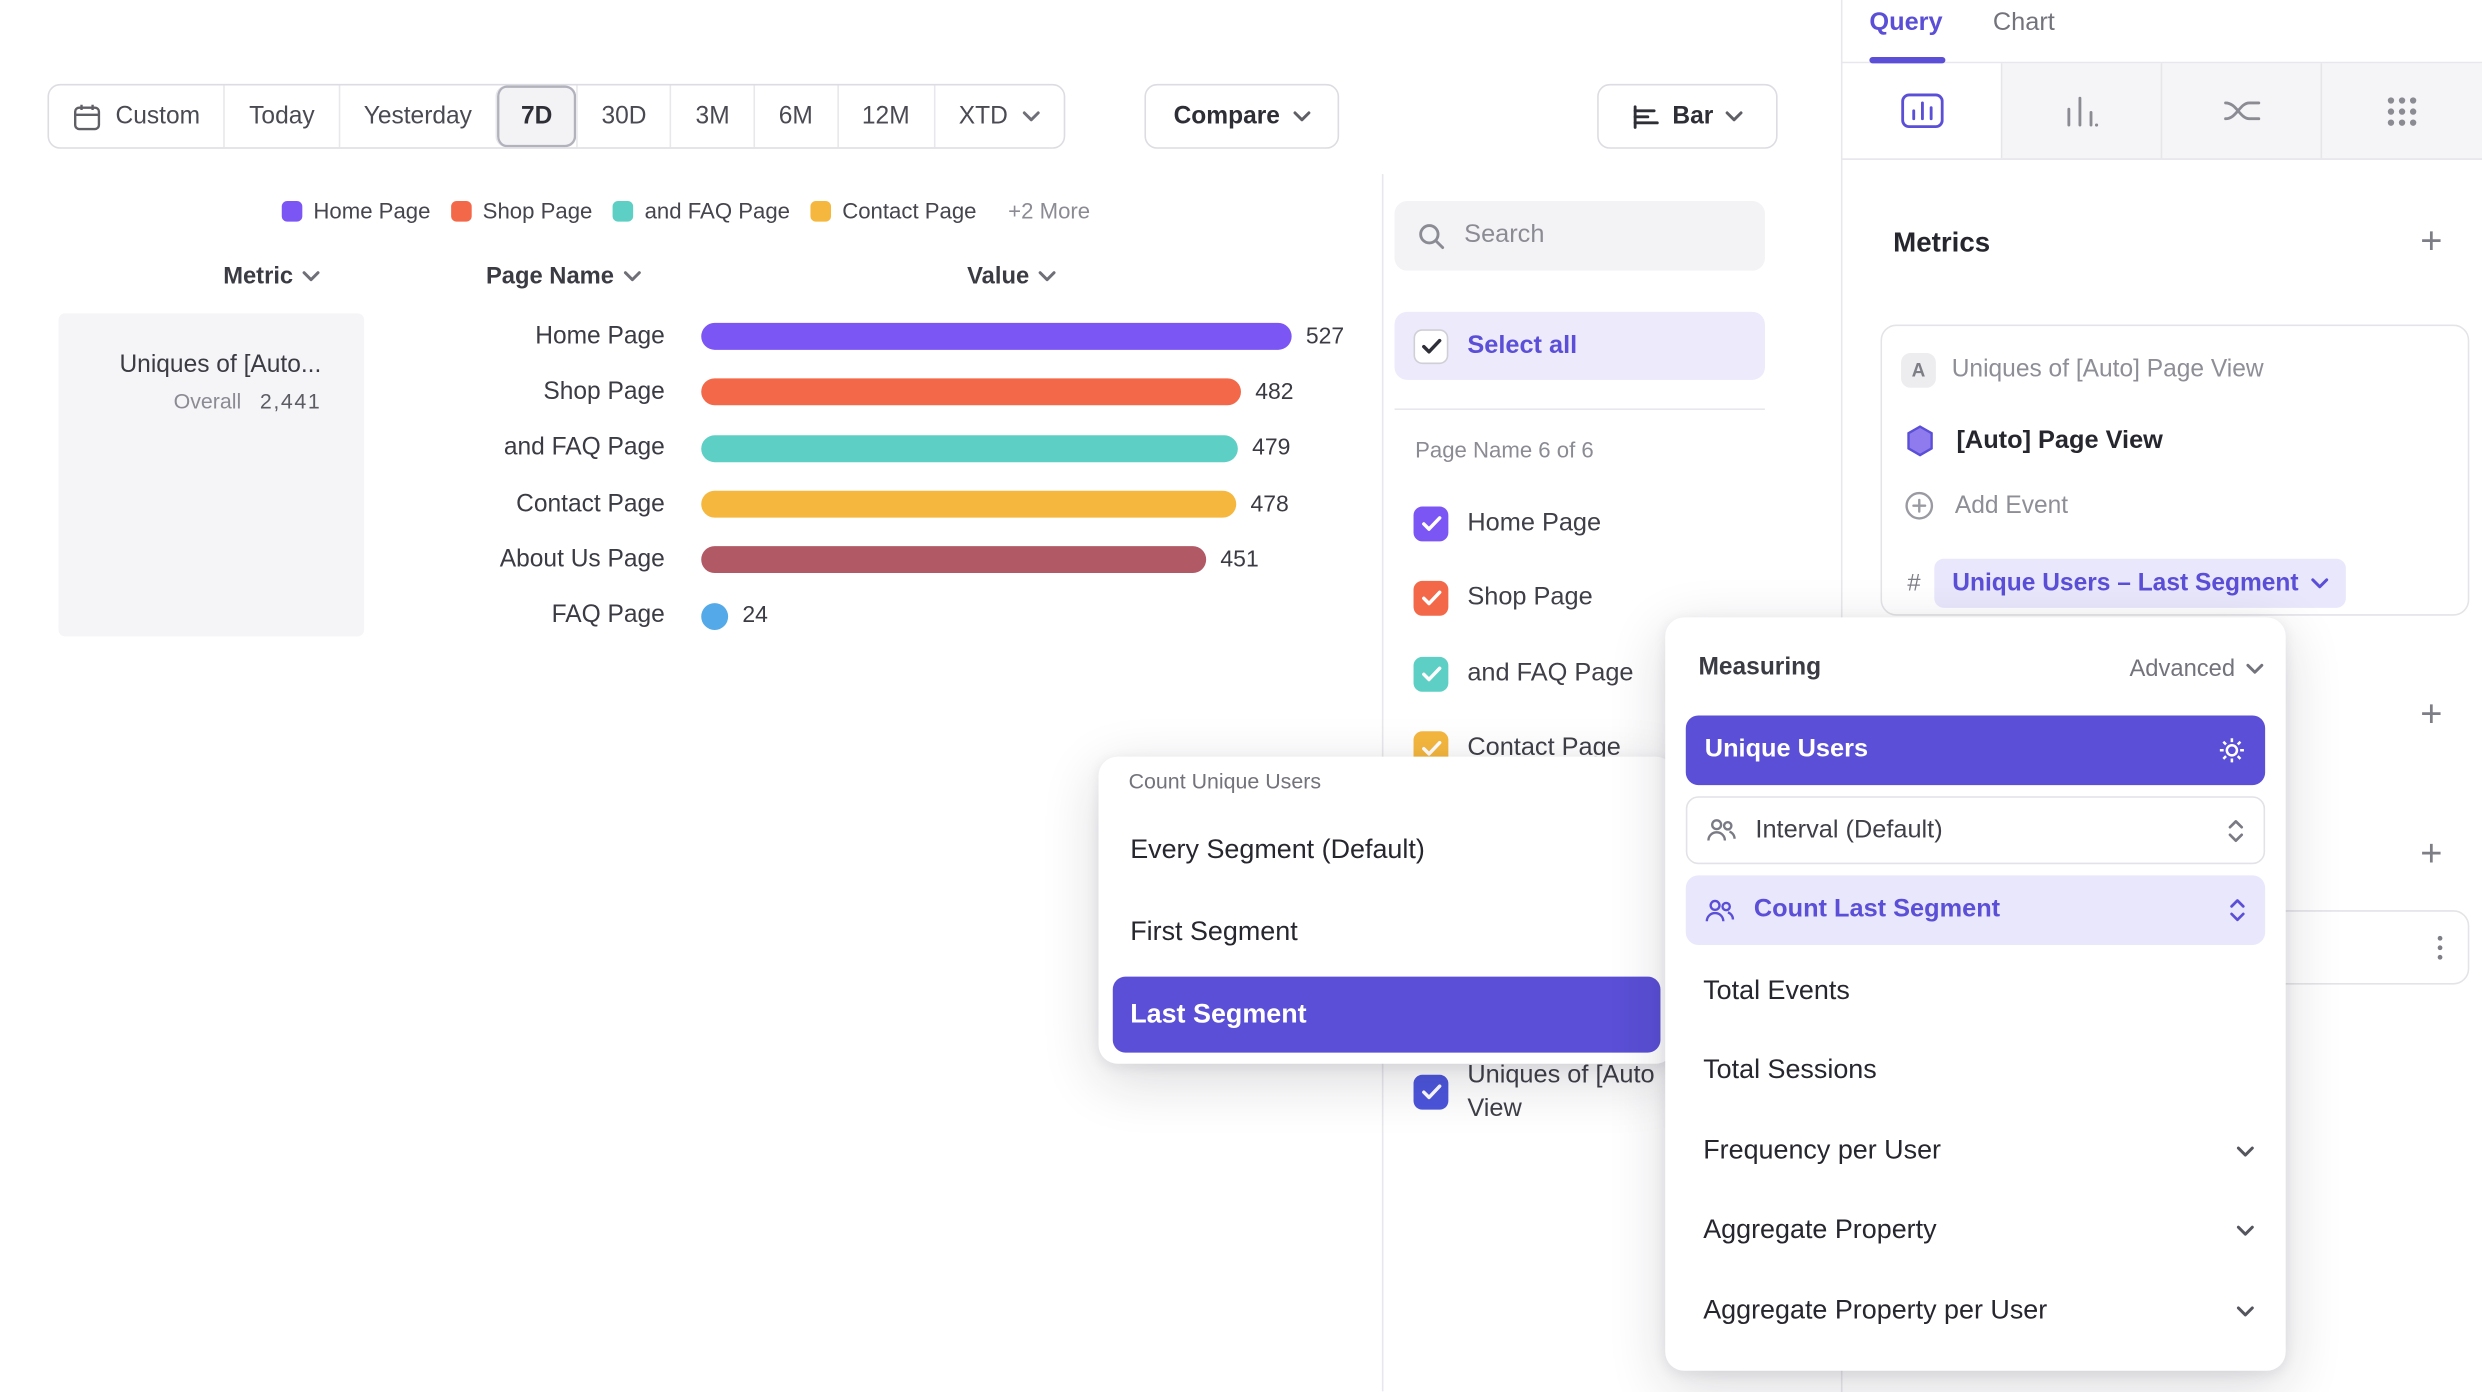 This screenshot has height=1392, width=2482. I want to click on bar-faq-page, so click(715, 616).